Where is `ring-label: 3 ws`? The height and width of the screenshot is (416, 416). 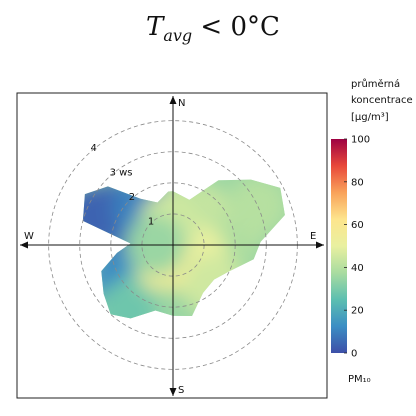
ring-label: 3 ws is located at coordinates (121, 173).